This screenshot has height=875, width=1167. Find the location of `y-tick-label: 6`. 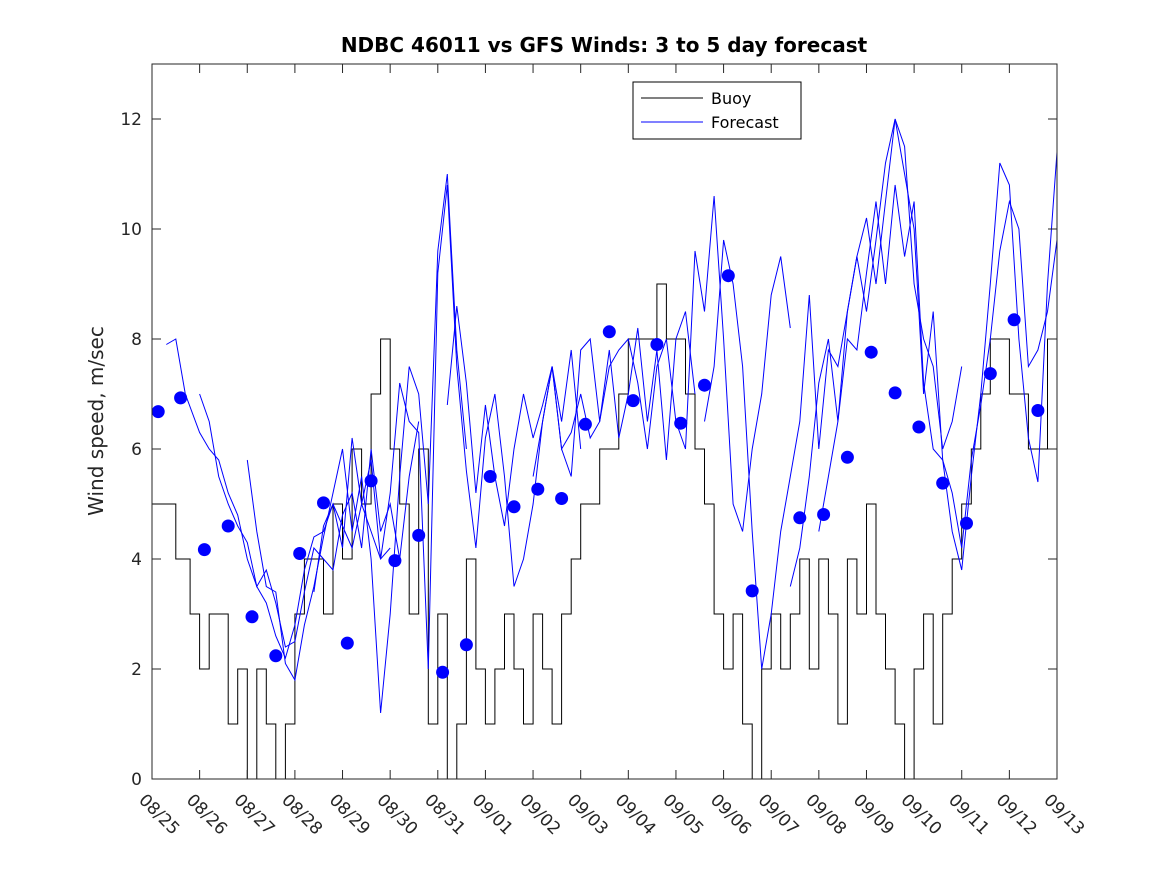

y-tick-label: 6 is located at coordinates (136, 450).